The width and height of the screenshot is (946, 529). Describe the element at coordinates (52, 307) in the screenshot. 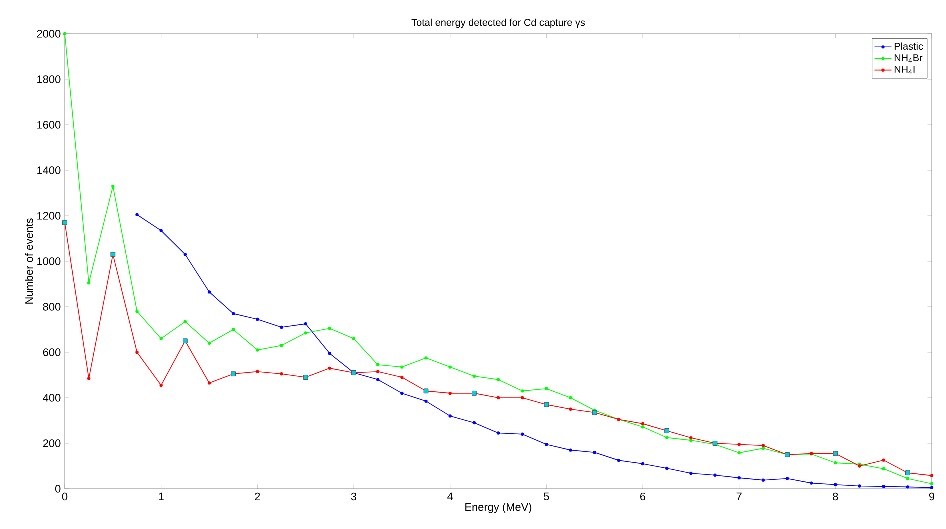

I see `y-tick-label: 800` at that location.